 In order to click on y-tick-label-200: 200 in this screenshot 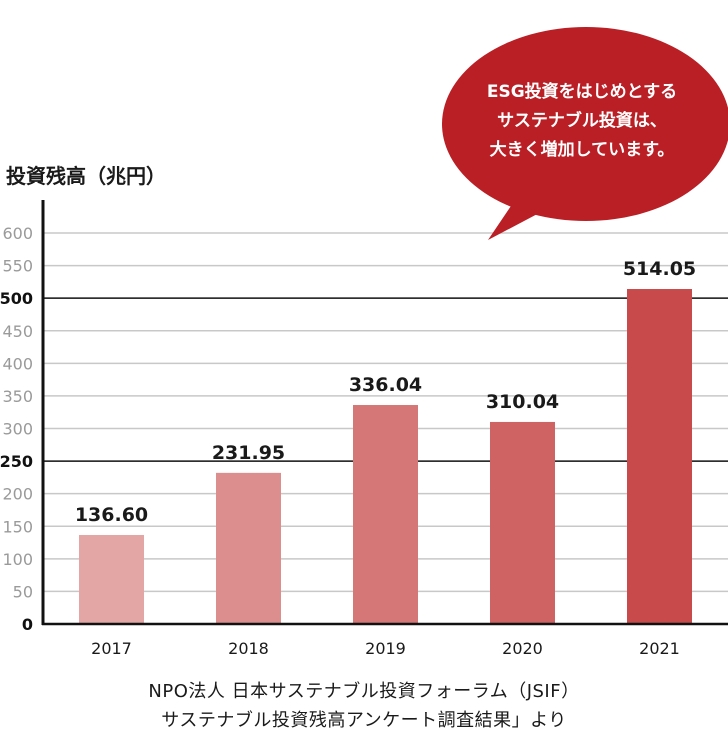, I will do `click(17, 494)`.